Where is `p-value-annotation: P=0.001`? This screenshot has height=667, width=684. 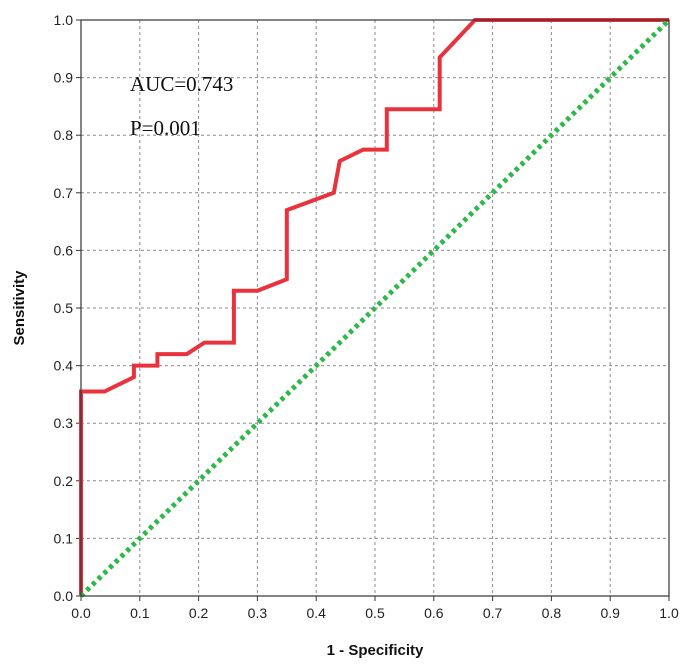
p-value-annotation: P=0.001 is located at coordinates (165, 128).